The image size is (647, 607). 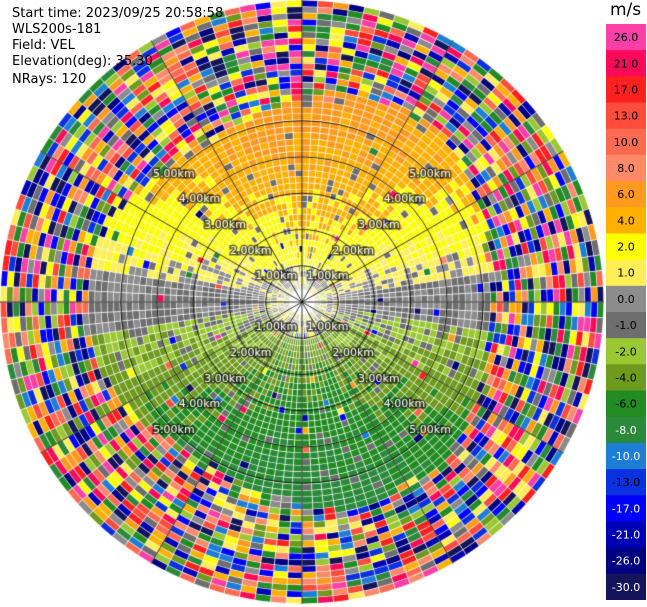 I want to click on colorbar-tick-label: 26.0, so click(x=626, y=37).